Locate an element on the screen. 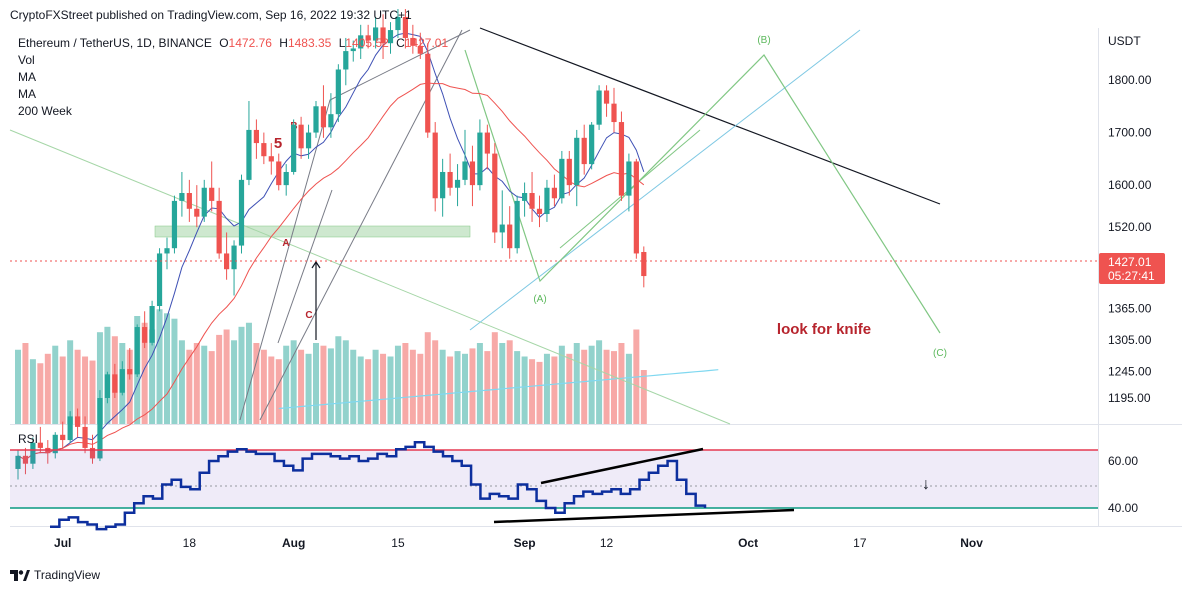  symbol-name: Ethereum / TetherUS, 1D, BINANCE is located at coordinates (115, 43).